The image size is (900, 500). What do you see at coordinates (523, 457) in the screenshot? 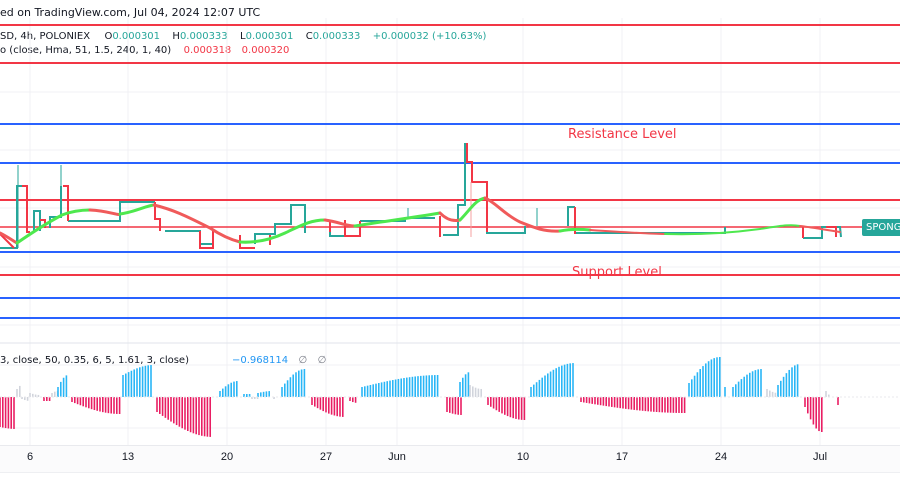
I see `x-tick: 10` at bounding box center [523, 457].